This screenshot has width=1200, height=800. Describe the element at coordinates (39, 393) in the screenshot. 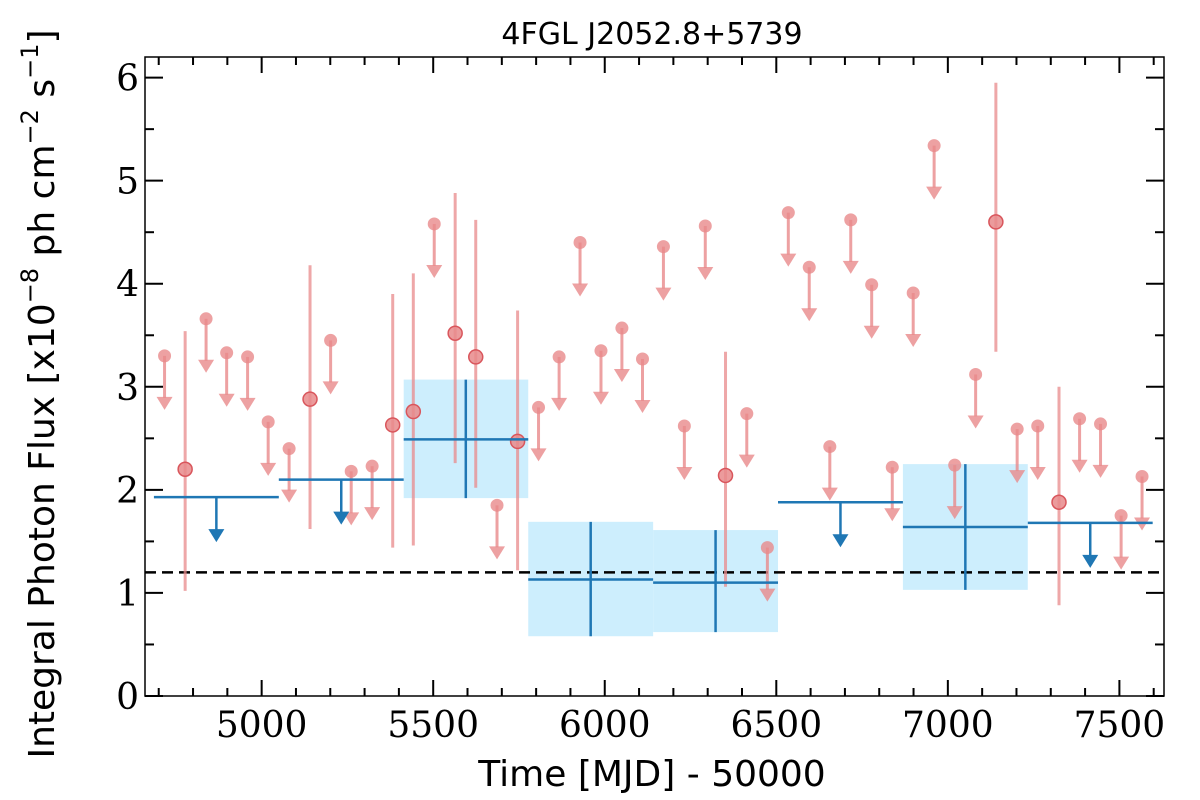

I see `y-axis-label: Integral Photon Flux [x10−8 ph cm−2 s−1]` at that location.